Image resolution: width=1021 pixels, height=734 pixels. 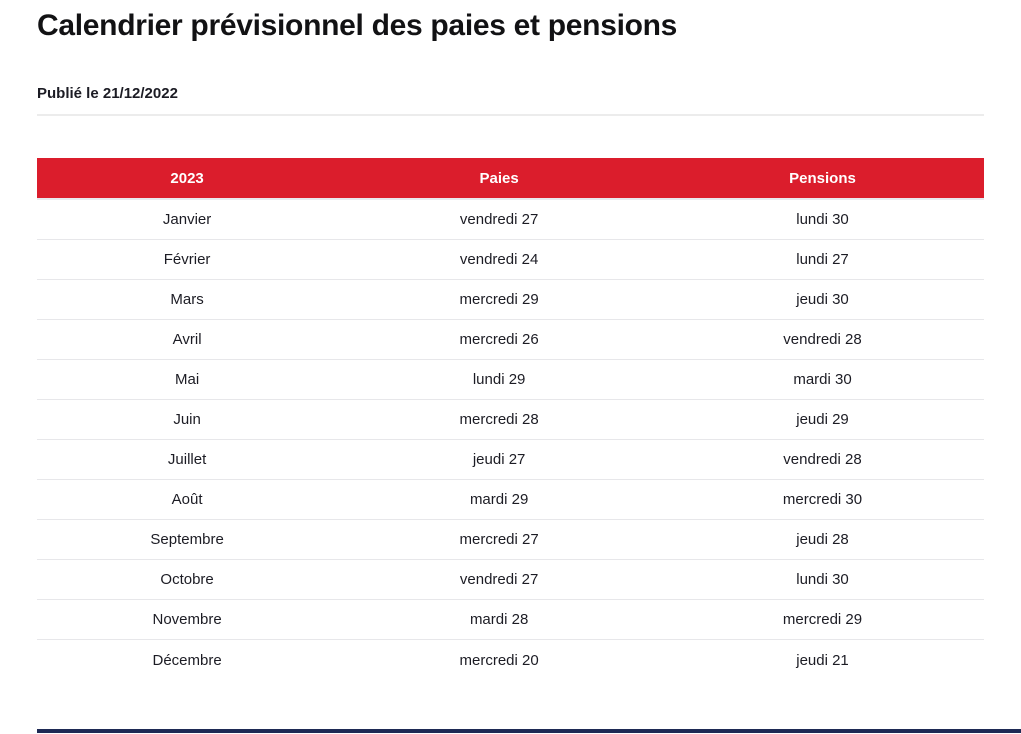 I want to click on cell-paies: mercredi 26, so click(x=499, y=339).